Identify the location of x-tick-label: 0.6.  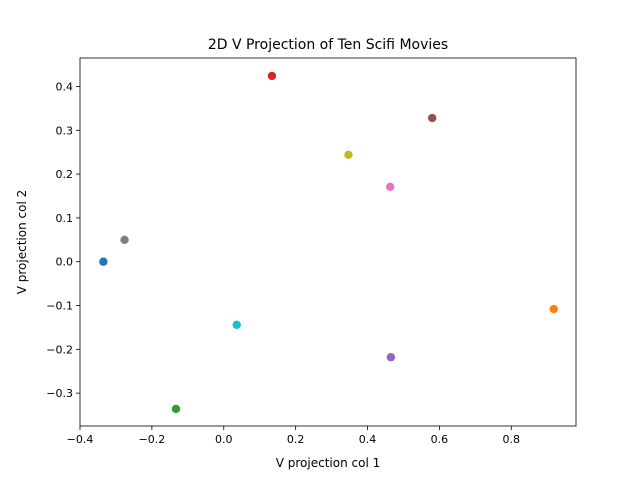
(440, 439).